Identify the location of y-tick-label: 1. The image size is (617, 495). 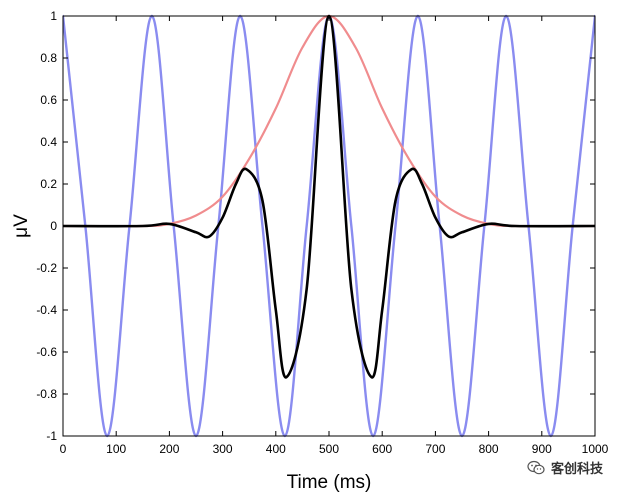
(53, 16).